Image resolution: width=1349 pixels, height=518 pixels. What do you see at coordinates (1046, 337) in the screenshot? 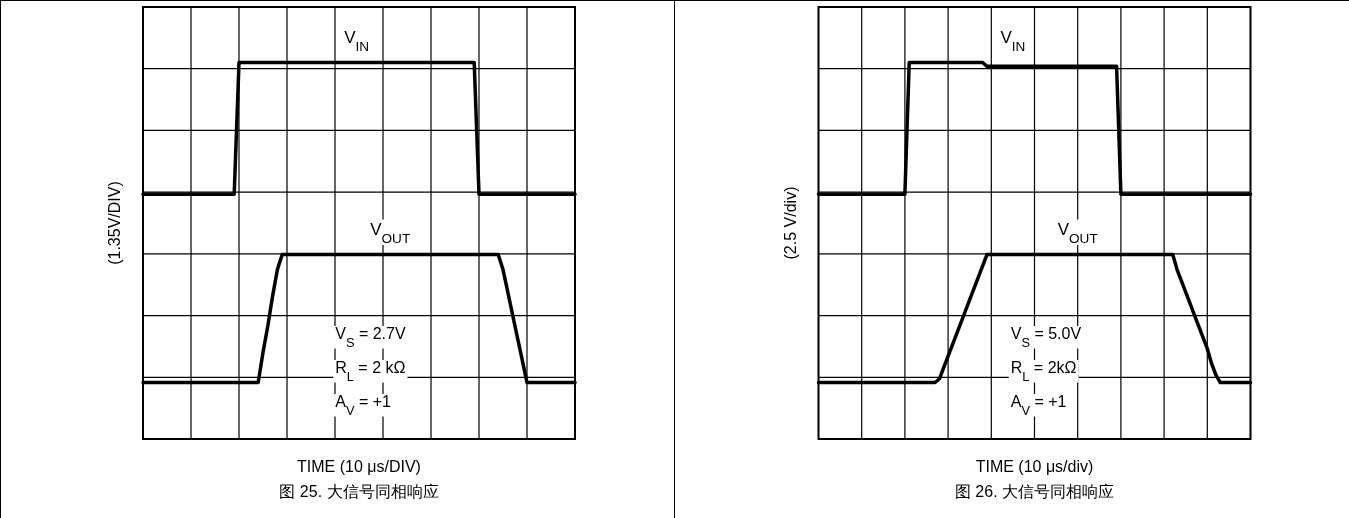
I see `annotation: V$_{S}$ = 5.0V` at bounding box center [1046, 337].